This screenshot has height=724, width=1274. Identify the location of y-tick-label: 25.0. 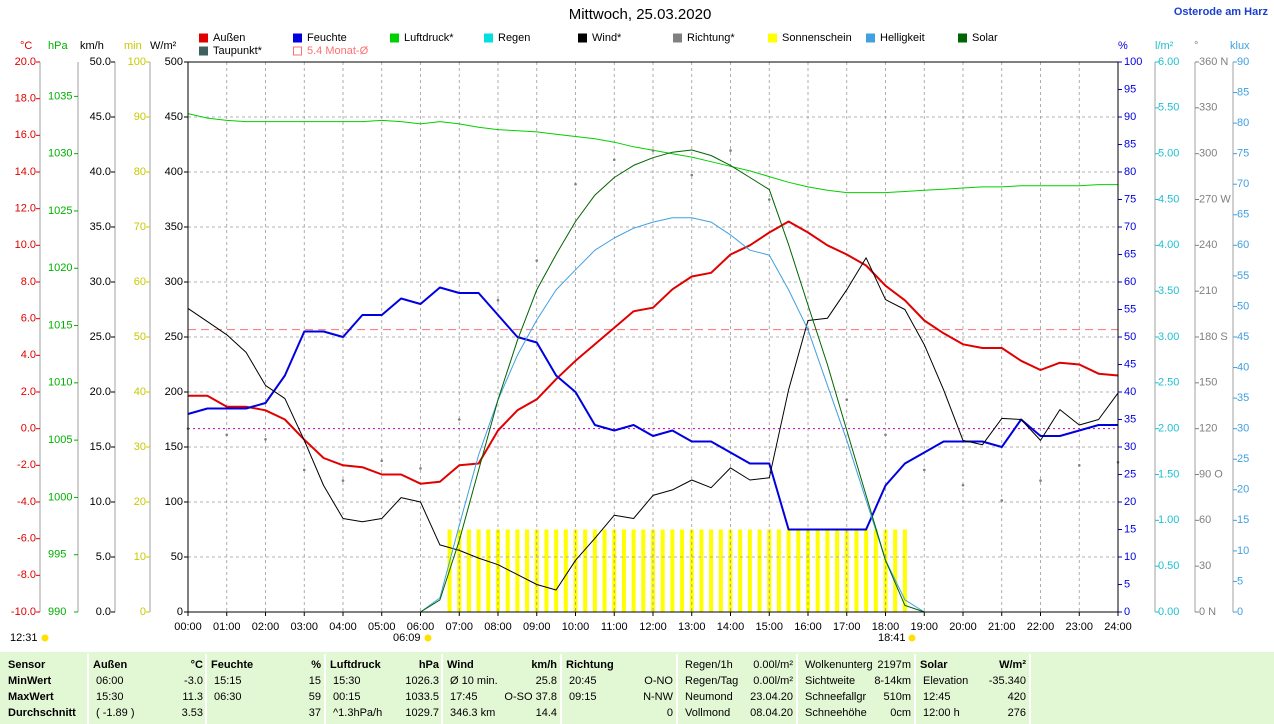
(100, 337).